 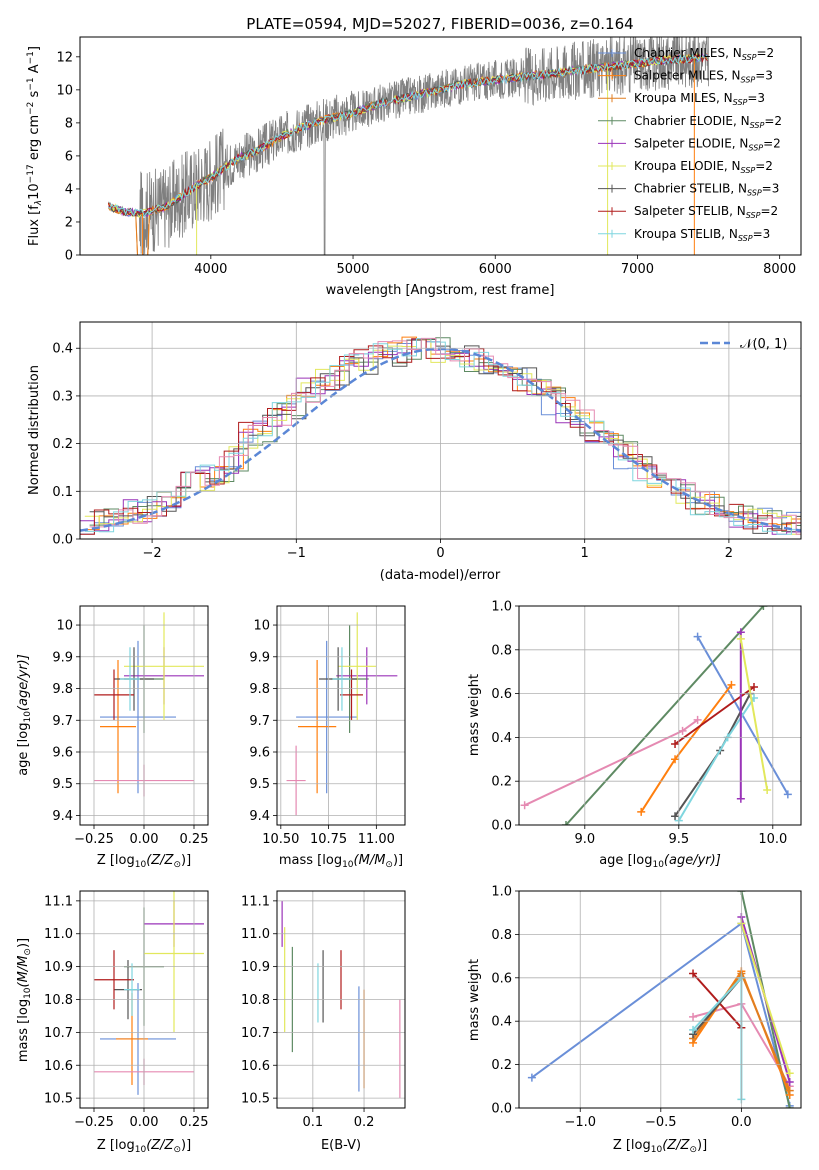 I want to click on x-tick-label: 10.0, so click(x=772, y=839).